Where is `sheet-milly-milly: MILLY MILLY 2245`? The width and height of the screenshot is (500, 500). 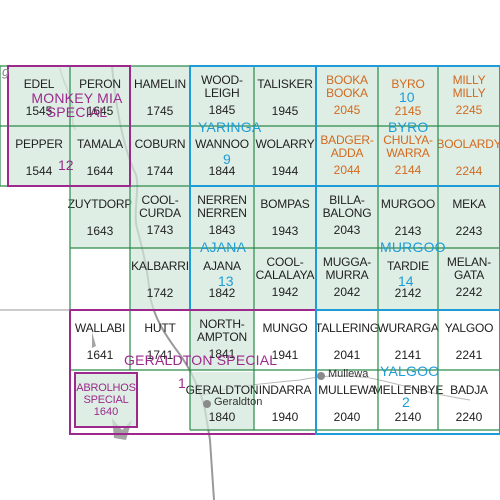
sheet-milly-milly: MILLY MILLY 2245 is located at coordinates (469, 96).